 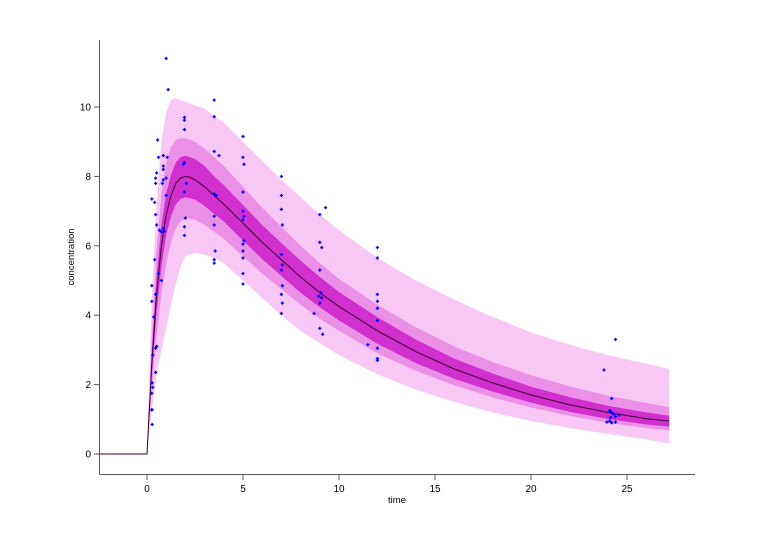 What do you see at coordinates (243, 489) in the screenshot?
I see `x-tick-label: 5` at bounding box center [243, 489].